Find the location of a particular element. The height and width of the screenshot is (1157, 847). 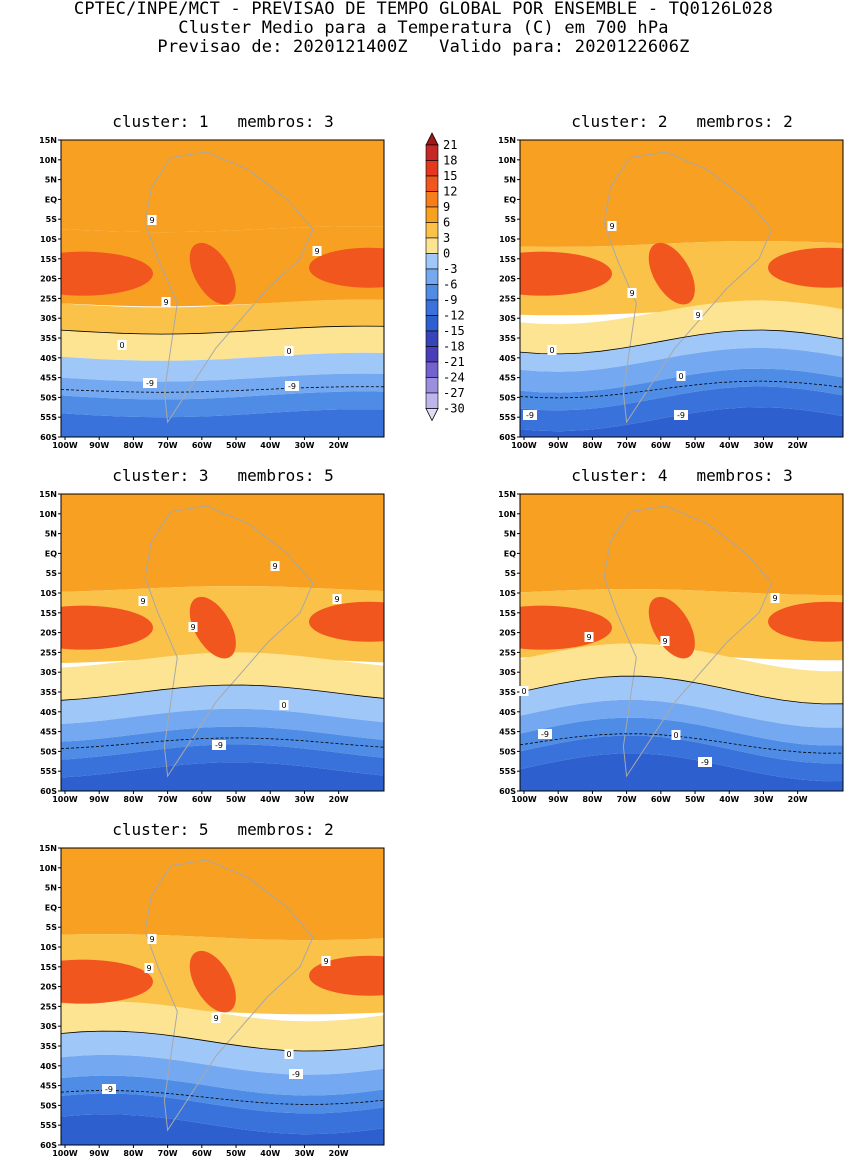

lat-tick-label: 50S is located at coordinates (507, 397).